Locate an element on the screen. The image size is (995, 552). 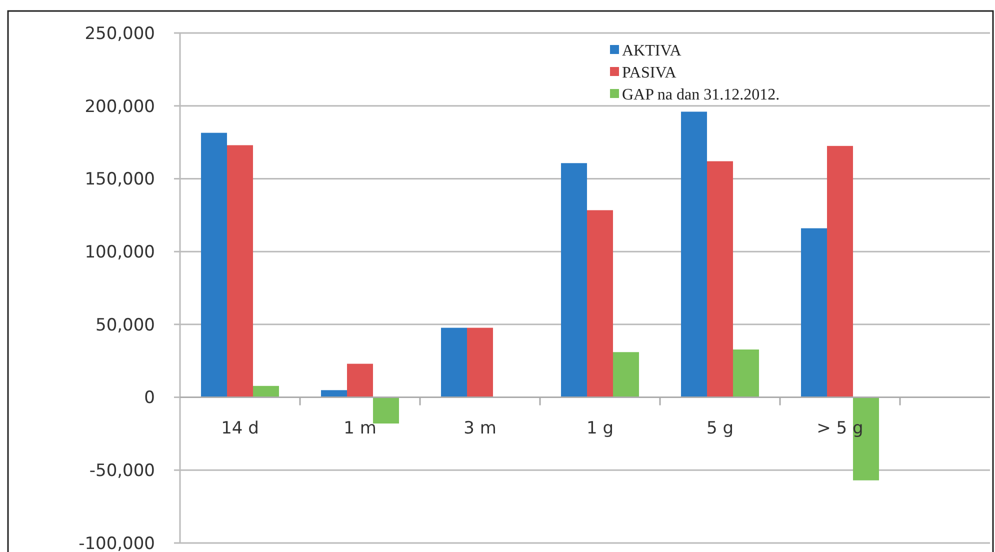
y-tick-label: -50,000 is located at coordinates (122, 471).